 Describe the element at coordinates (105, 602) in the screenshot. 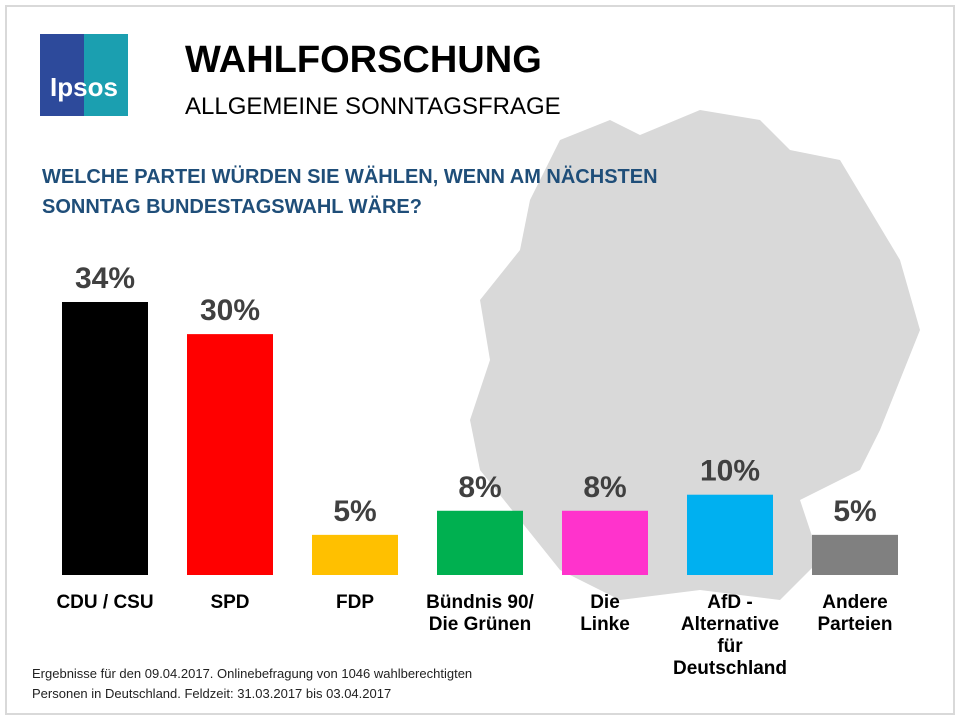

I see `category-label: CDU / CSU` at that location.